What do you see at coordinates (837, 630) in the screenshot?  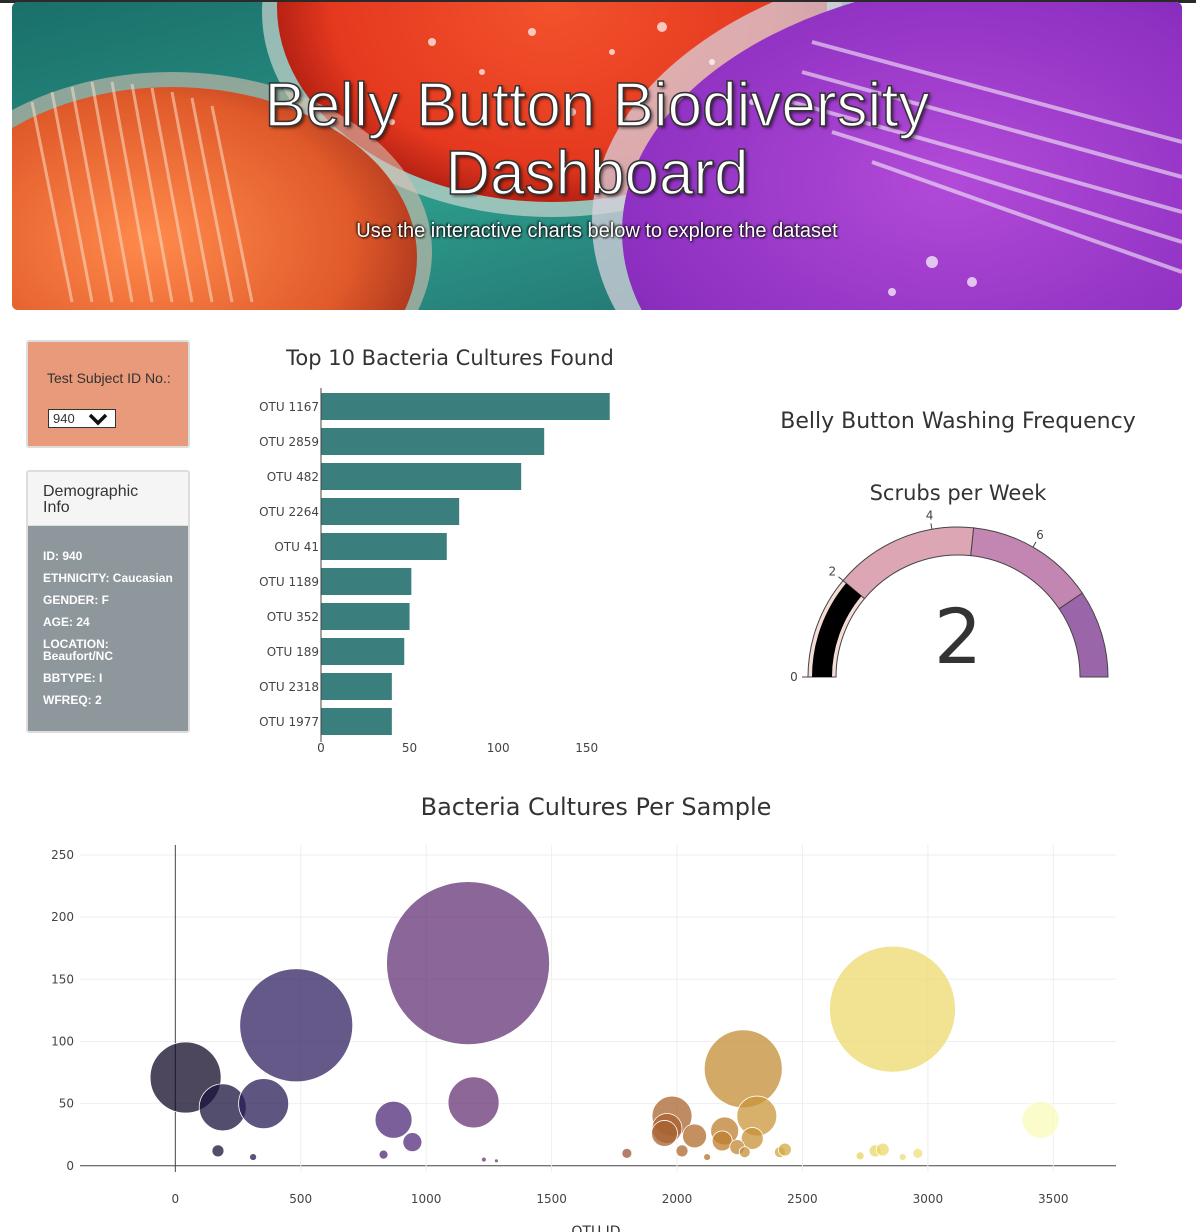 I see `gauge-value-bar` at bounding box center [837, 630].